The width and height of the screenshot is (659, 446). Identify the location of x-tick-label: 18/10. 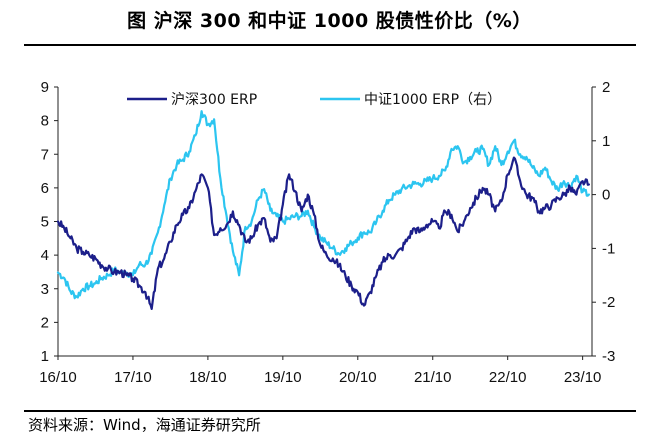
(208, 377).